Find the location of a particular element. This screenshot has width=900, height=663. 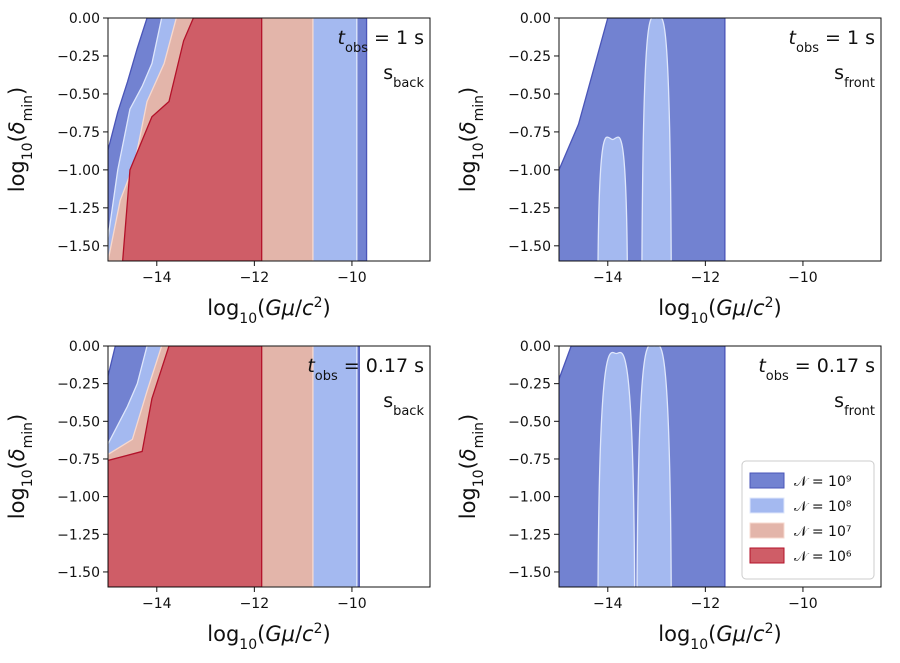

legend-swatch-n8 is located at coordinates (767, 505).